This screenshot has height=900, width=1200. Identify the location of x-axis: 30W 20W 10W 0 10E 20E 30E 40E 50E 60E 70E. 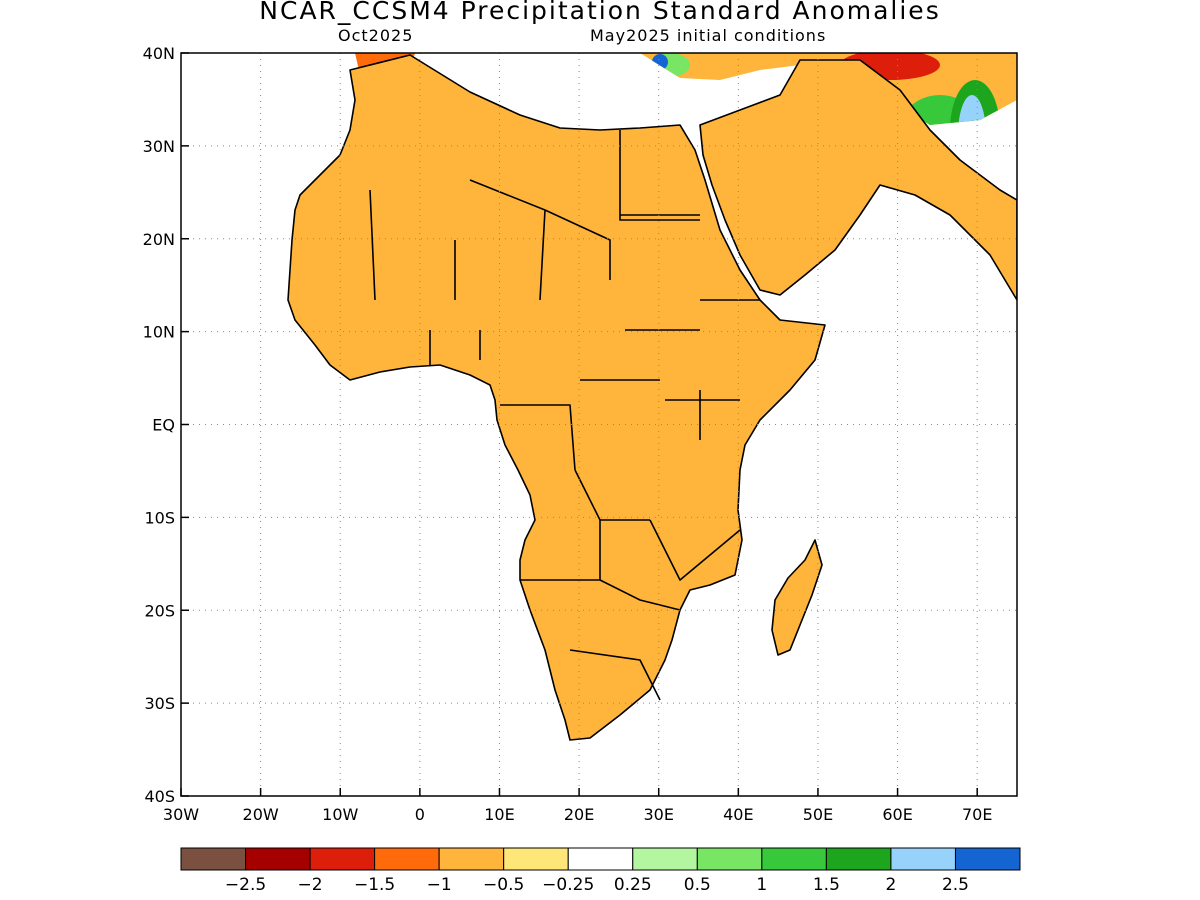
(577, 806).